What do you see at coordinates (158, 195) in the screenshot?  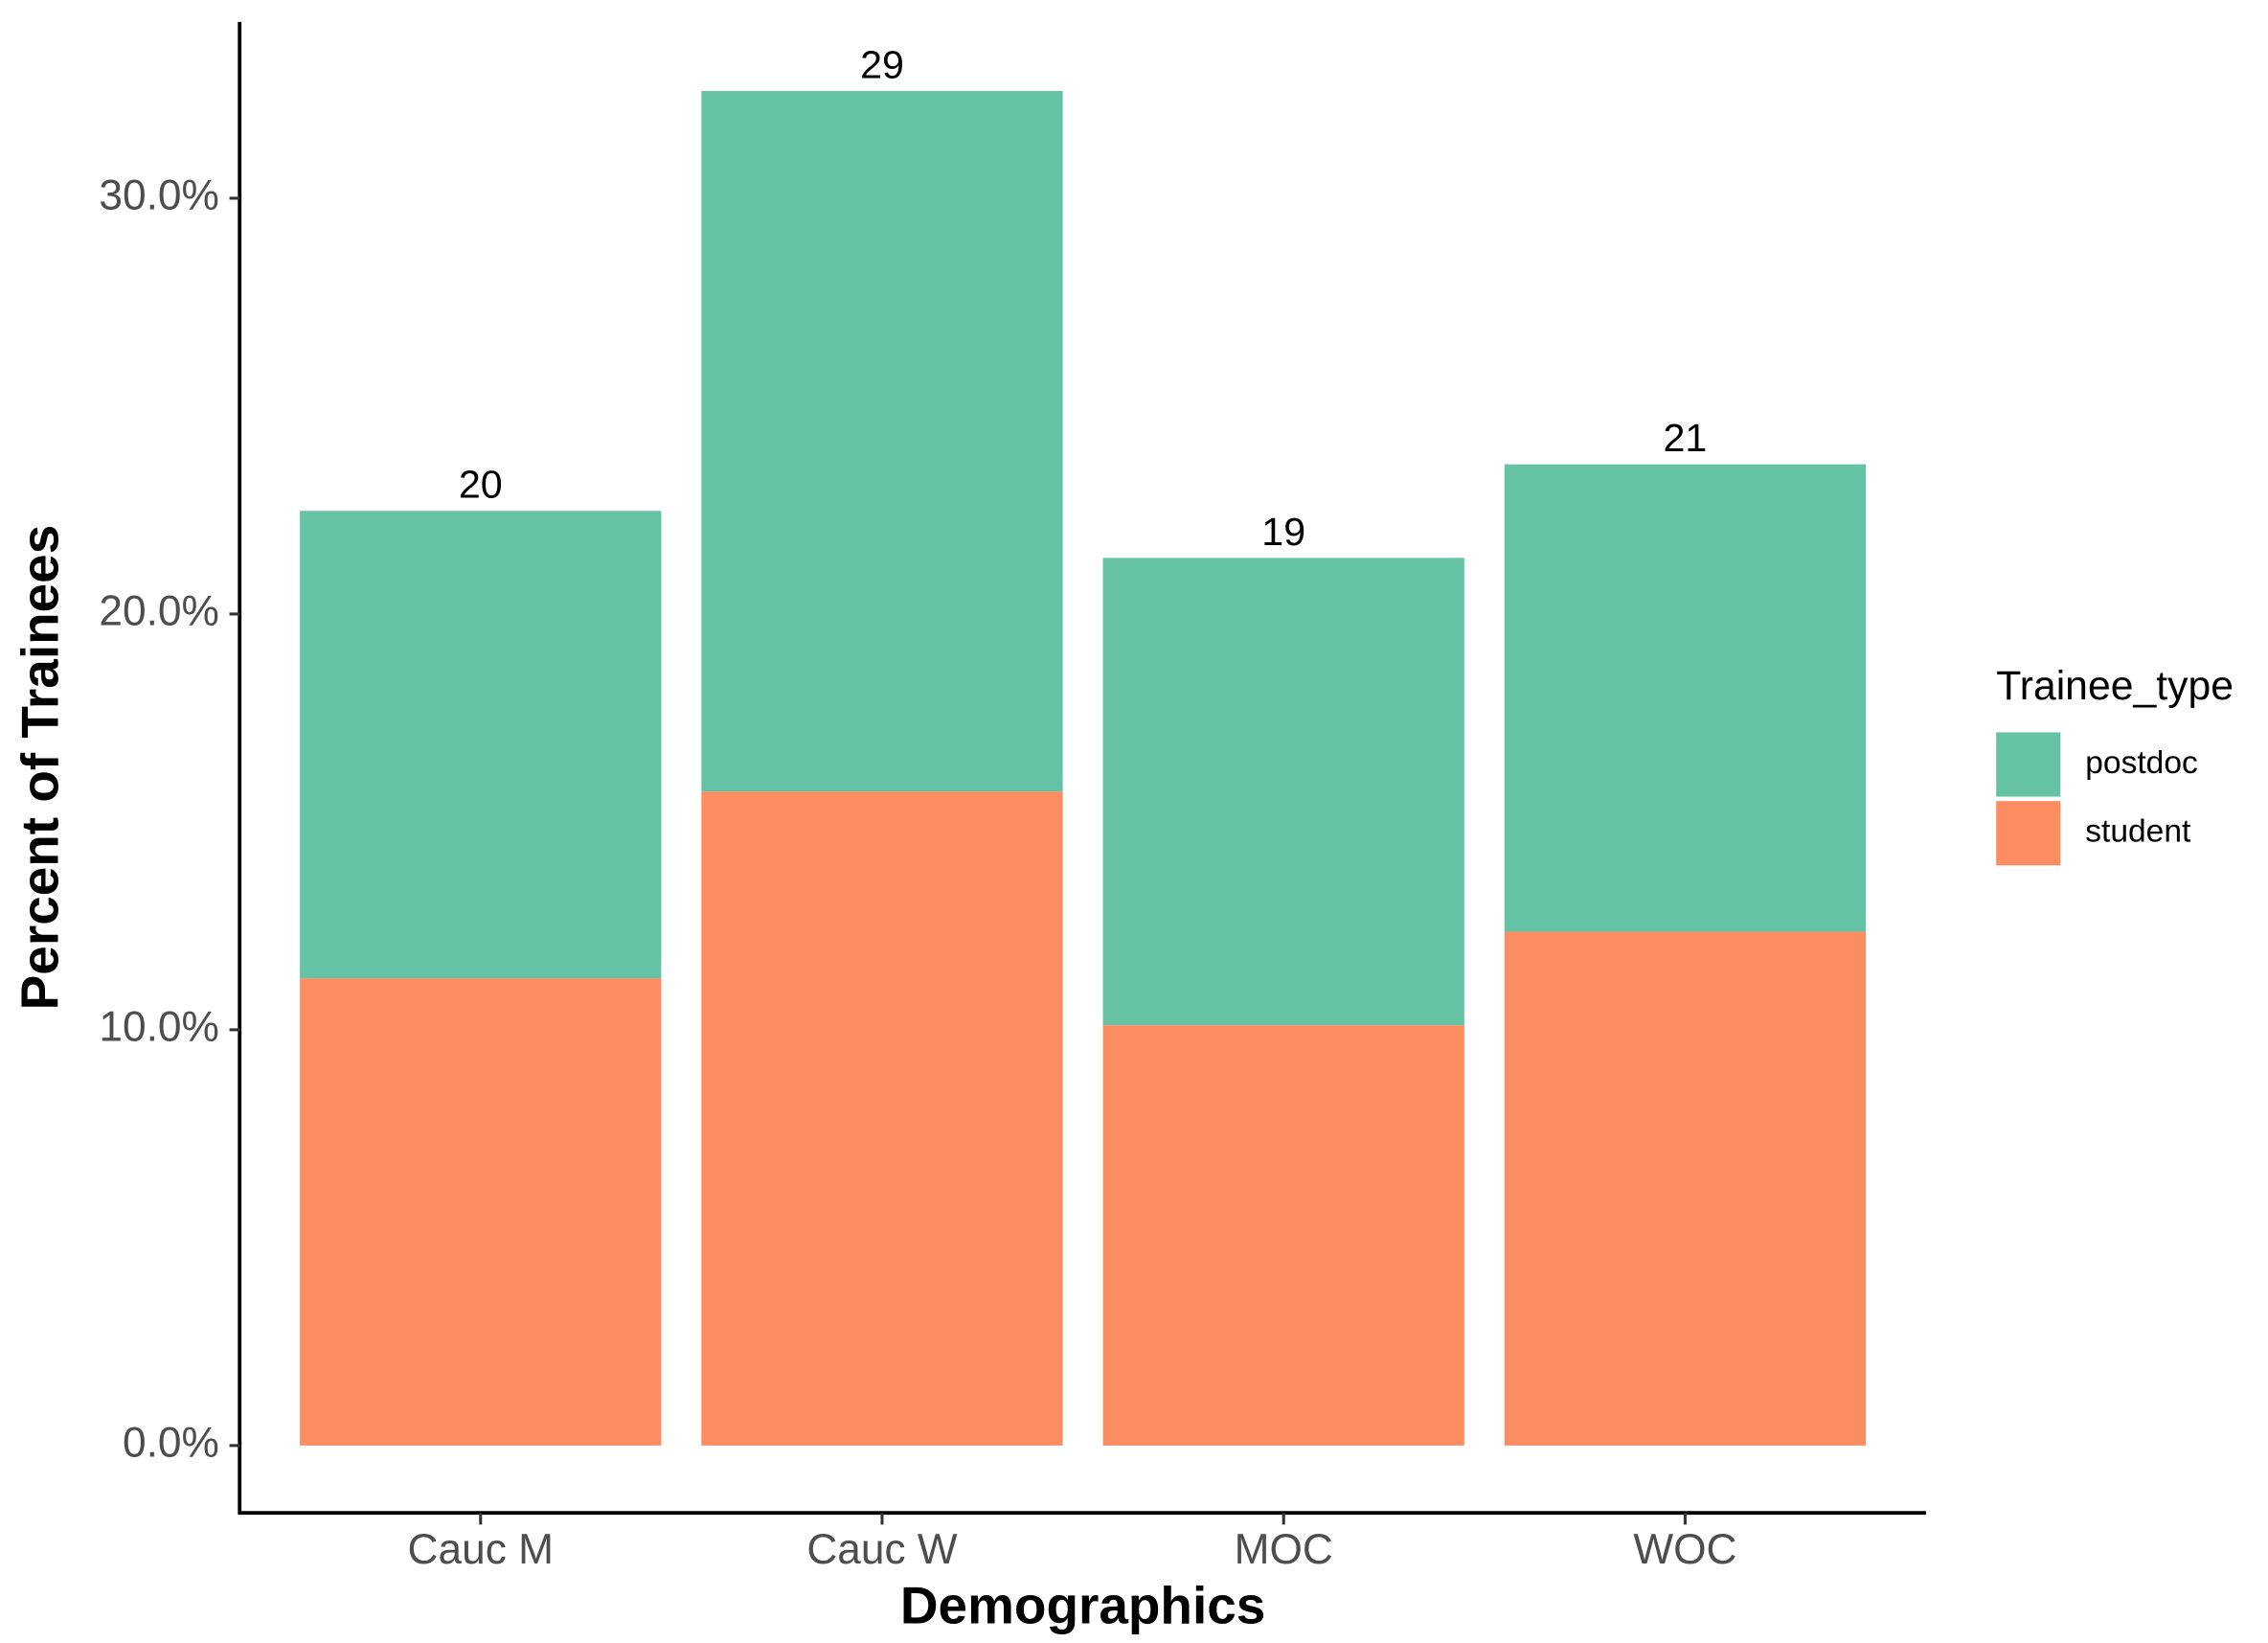 I see `y-tick-label: 30.0%` at bounding box center [158, 195].